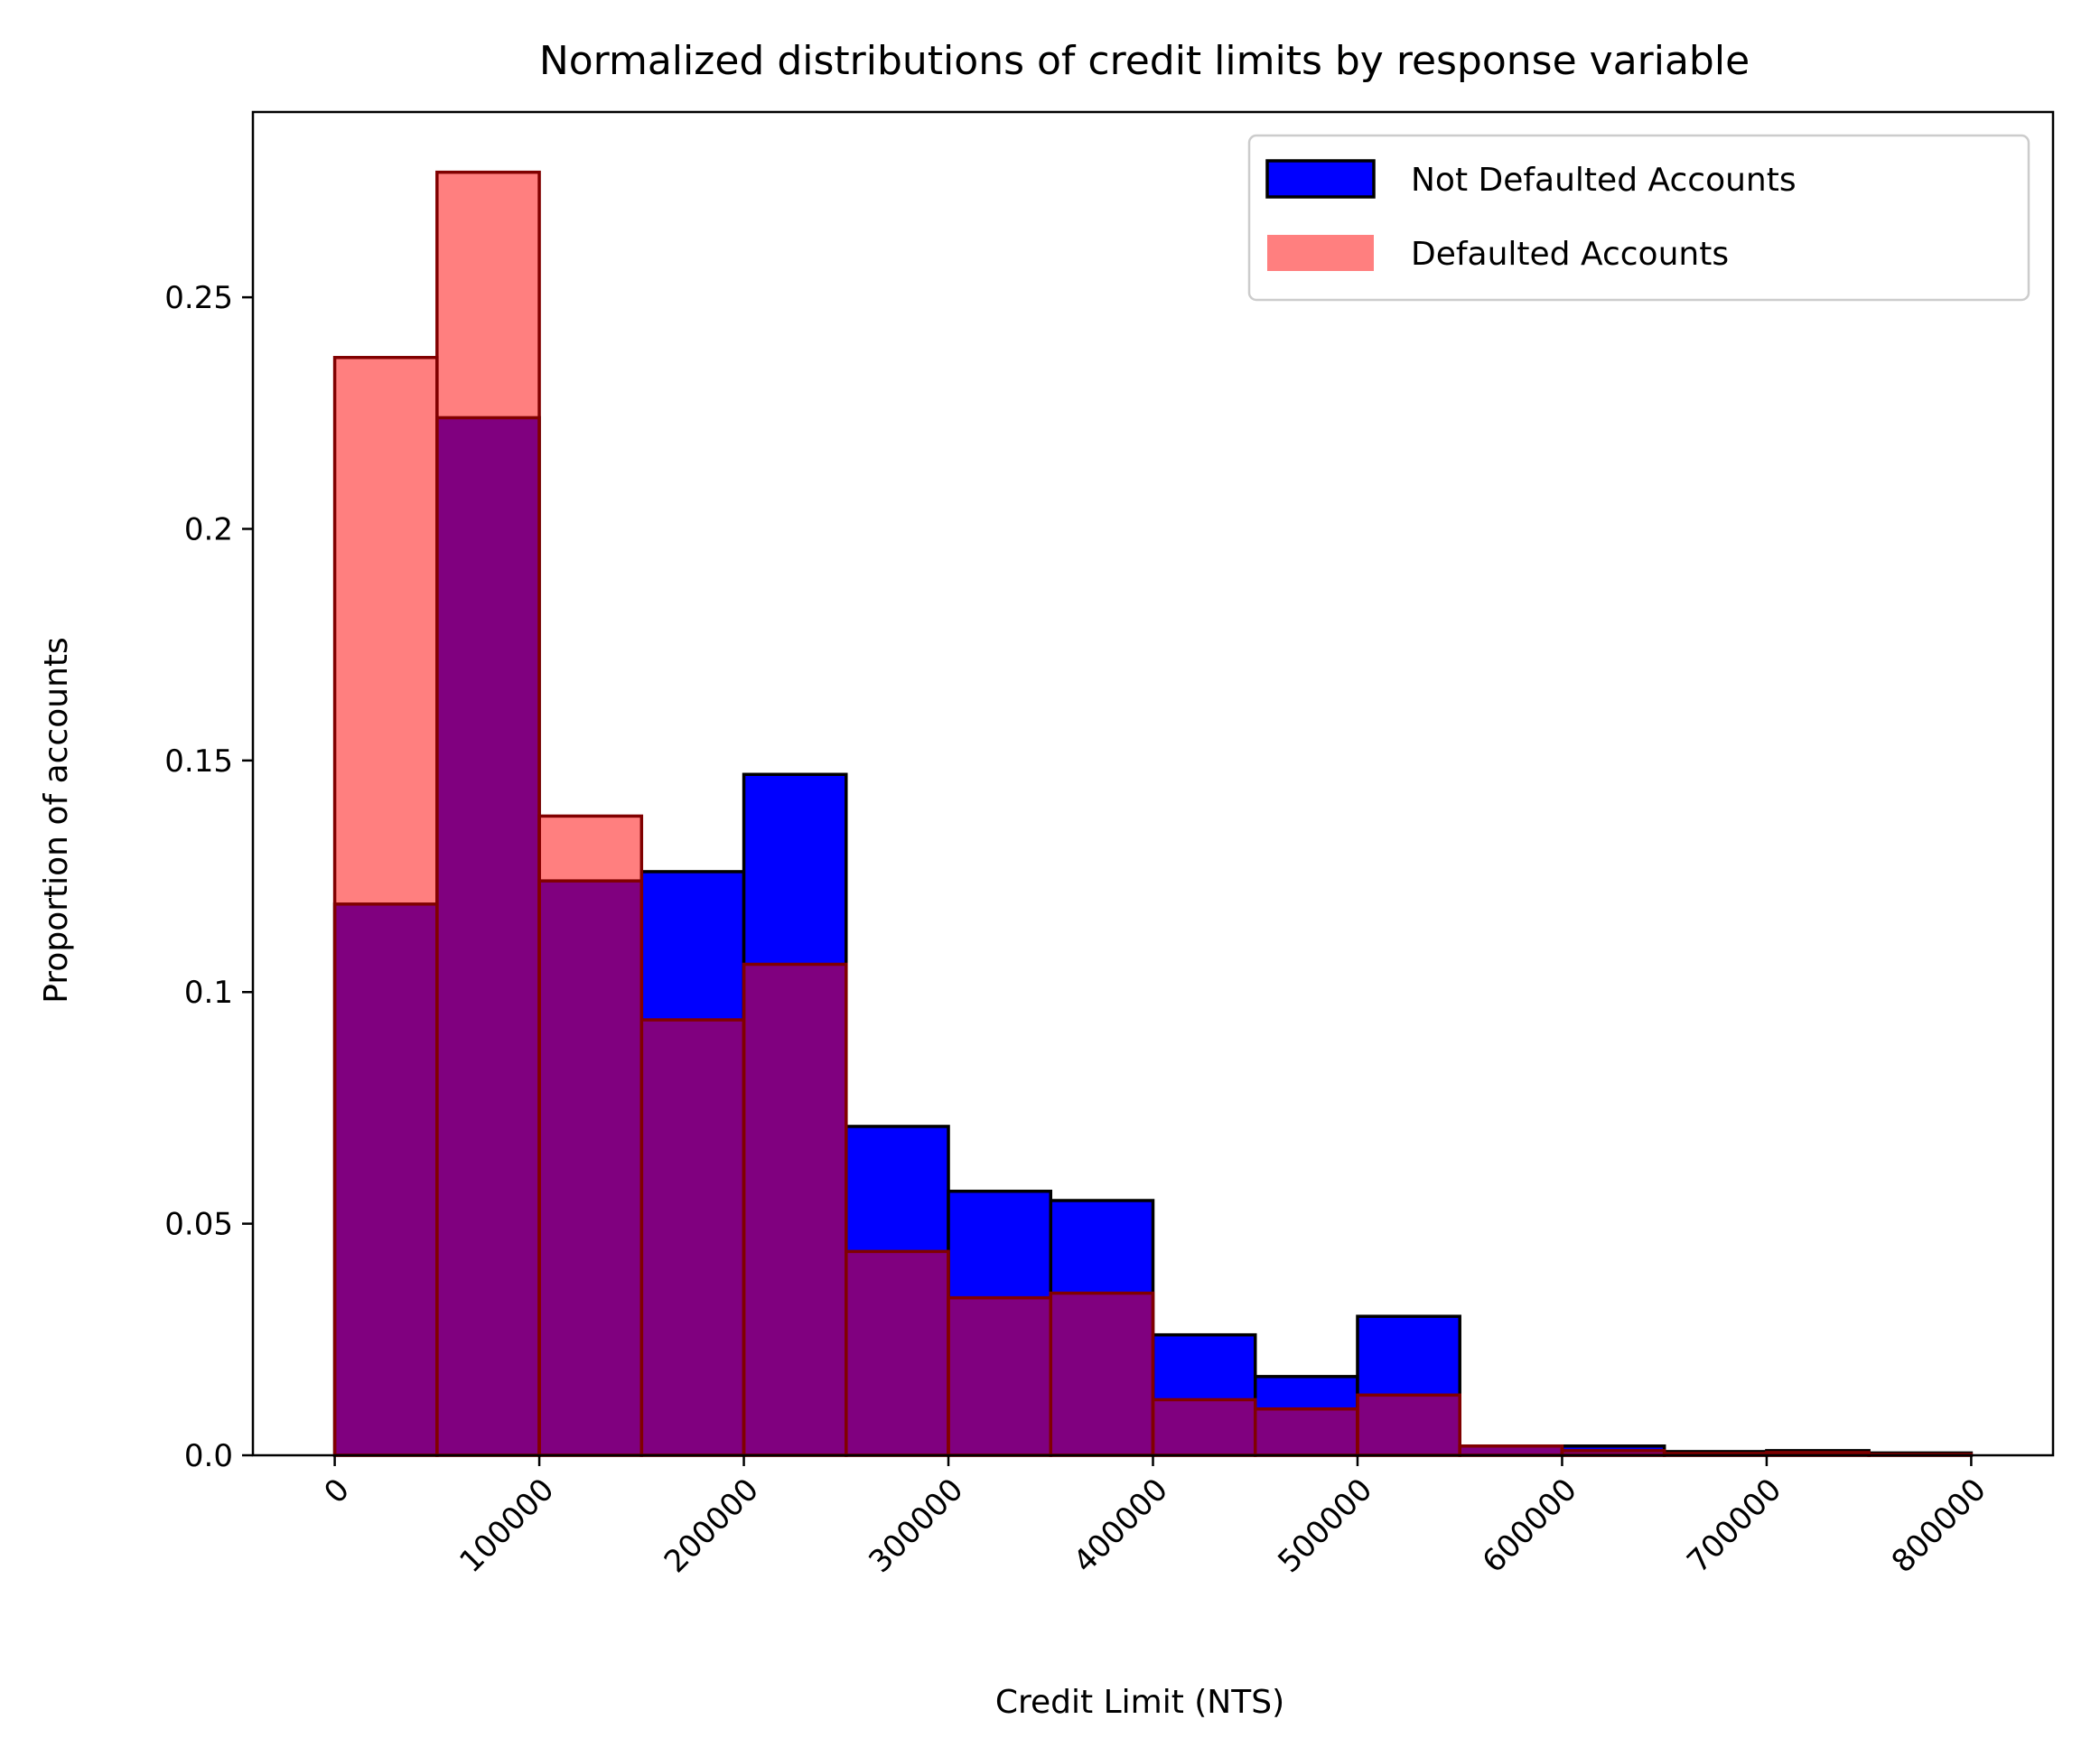  What do you see at coordinates (1325, 1526) in the screenshot?
I see `x-tick-label: 500000` at bounding box center [1325, 1526].